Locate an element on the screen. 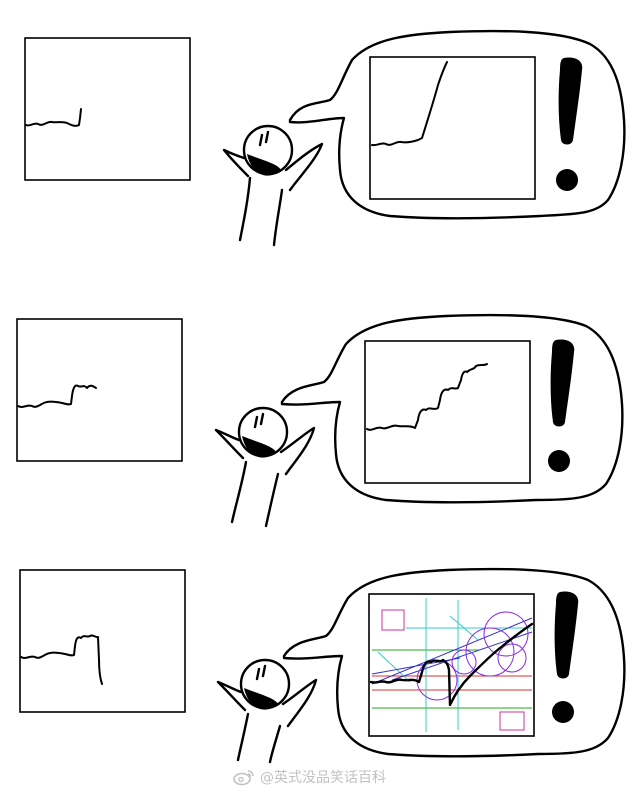 The image size is (640, 794). watermark-text: @英式没品笑话百科 is located at coordinates (323, 778).